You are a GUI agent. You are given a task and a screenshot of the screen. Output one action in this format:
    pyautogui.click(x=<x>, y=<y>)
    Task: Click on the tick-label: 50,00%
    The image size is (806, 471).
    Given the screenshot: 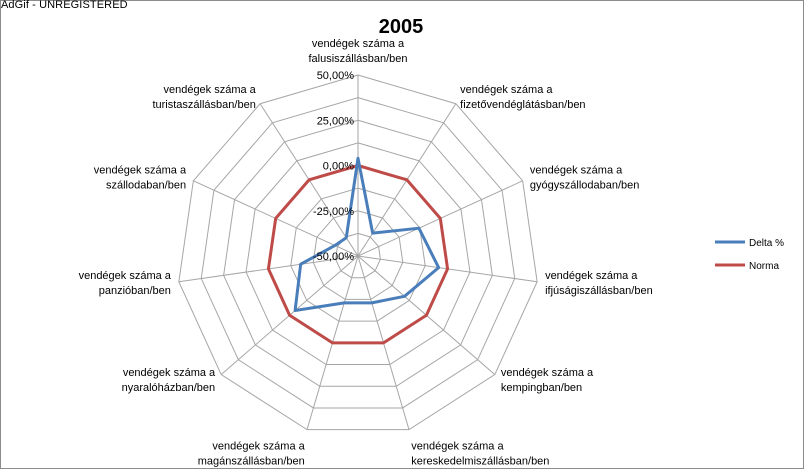 What is the action you would take?
    pyautogui.click(x=336, y=76)
    